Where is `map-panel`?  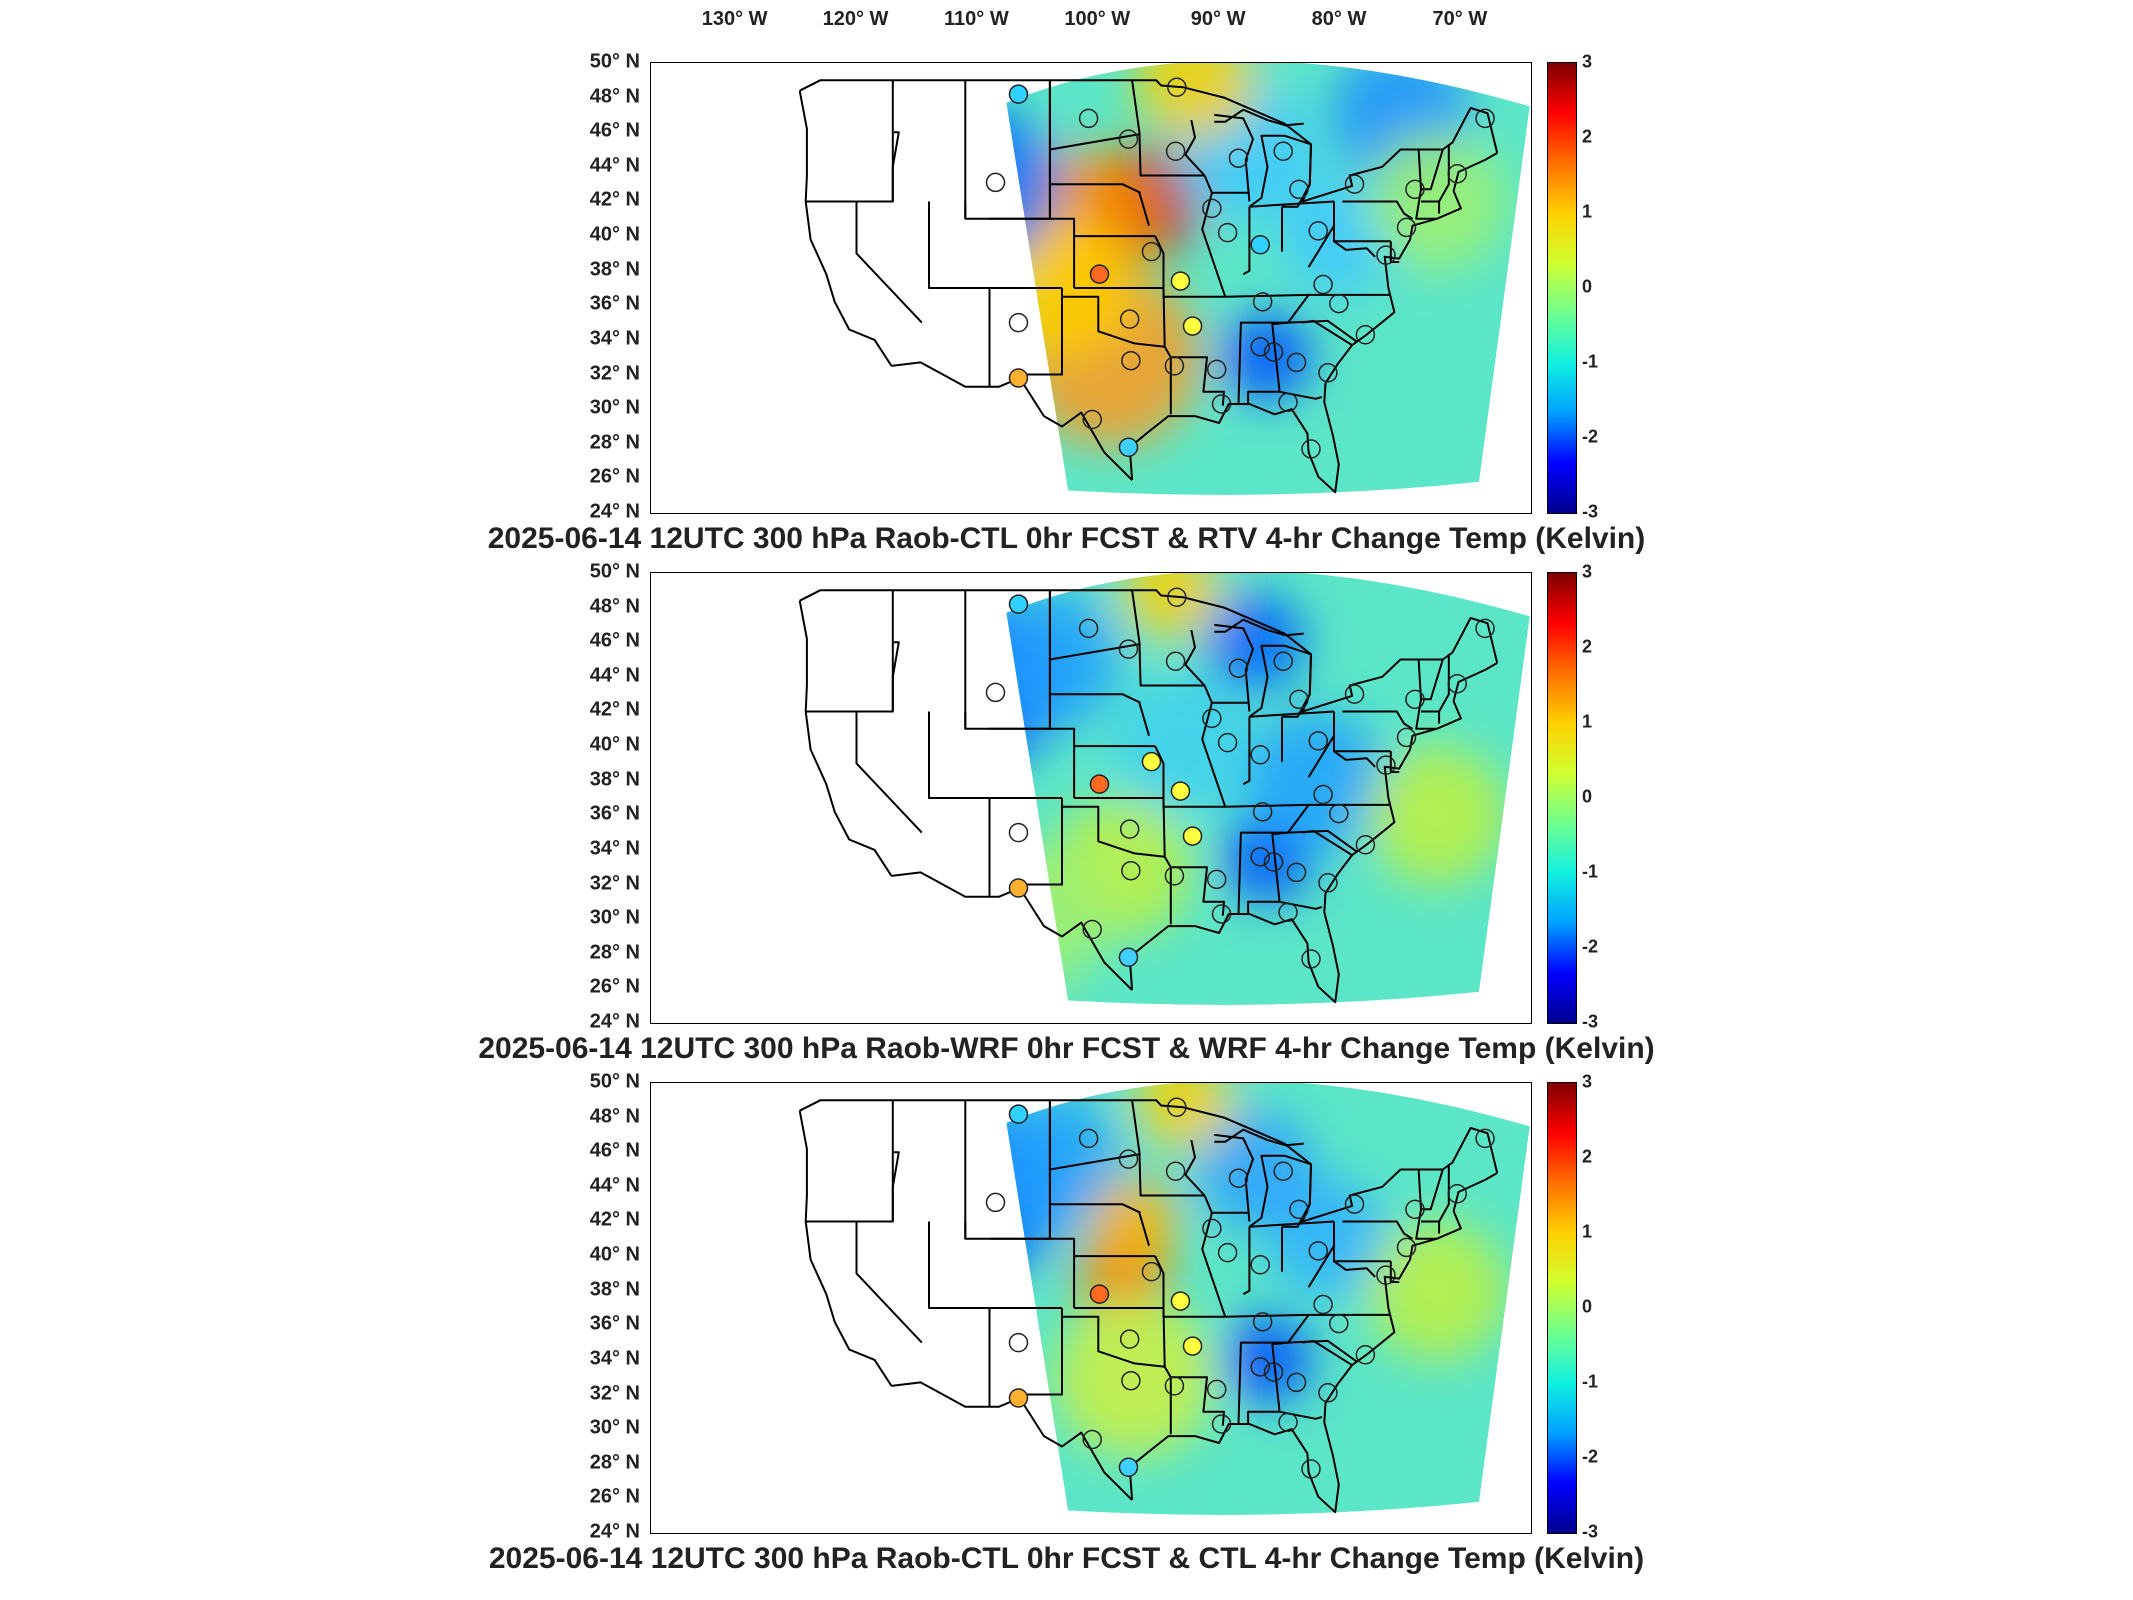
map-panel is located at coordinates (1091, 798).